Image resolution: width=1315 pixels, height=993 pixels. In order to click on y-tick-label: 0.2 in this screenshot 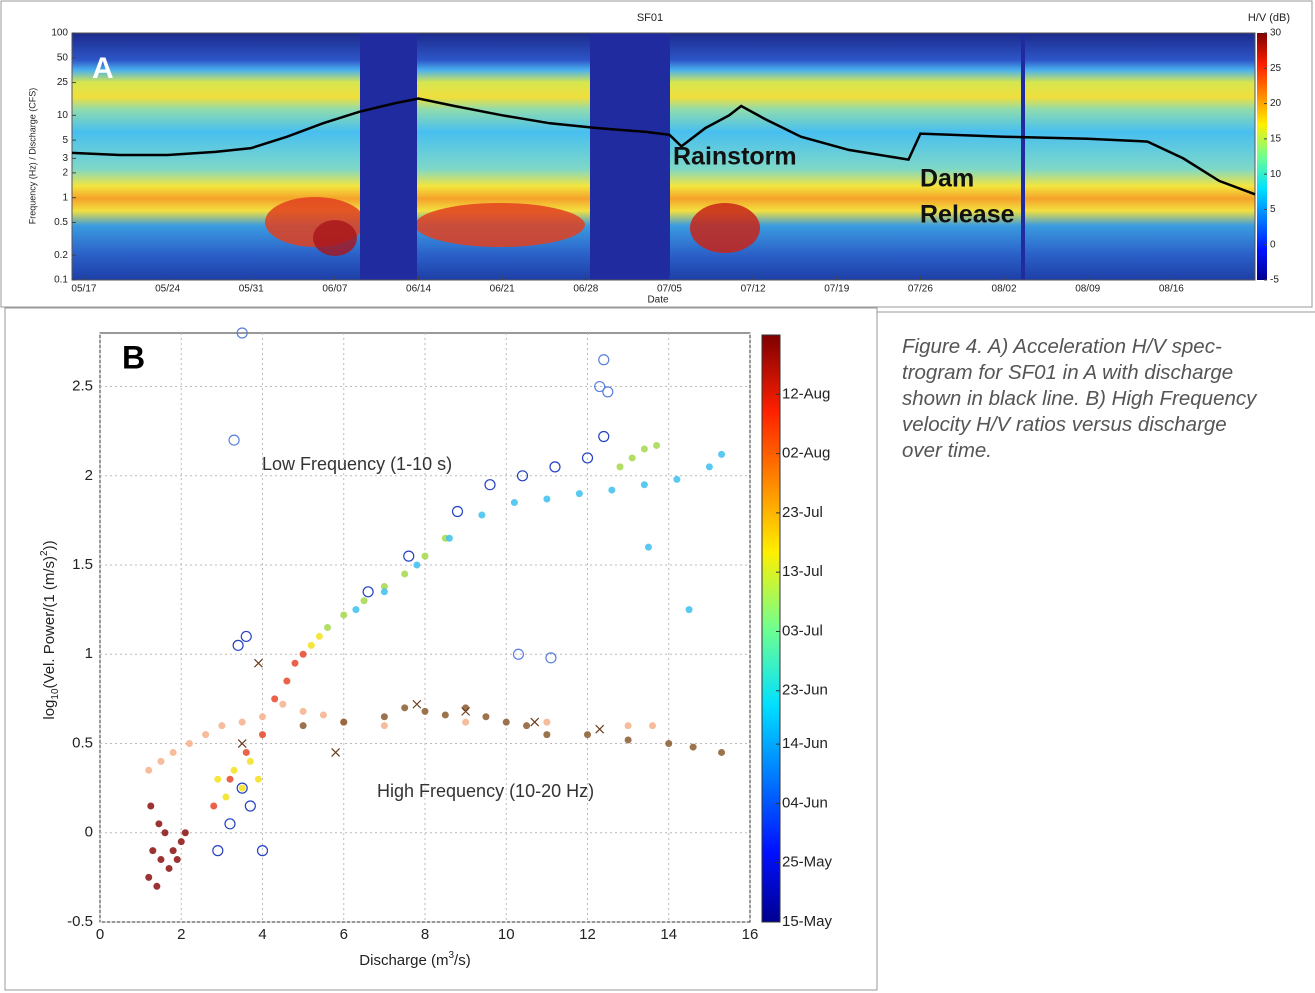, I will do `click(61, 255)`.